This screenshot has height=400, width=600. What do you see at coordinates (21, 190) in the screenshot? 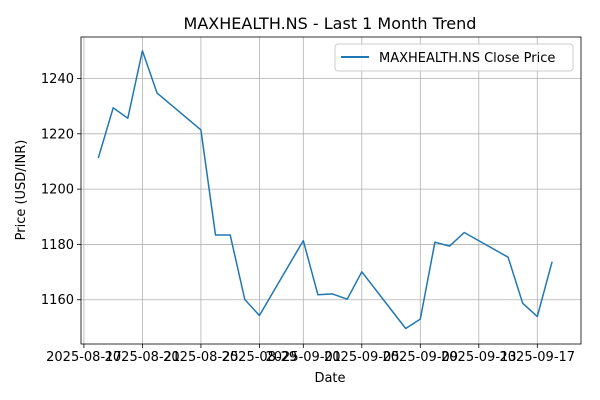
I see `y-axis-label: Price (USD/INR)` at bounding box center [21, 190].